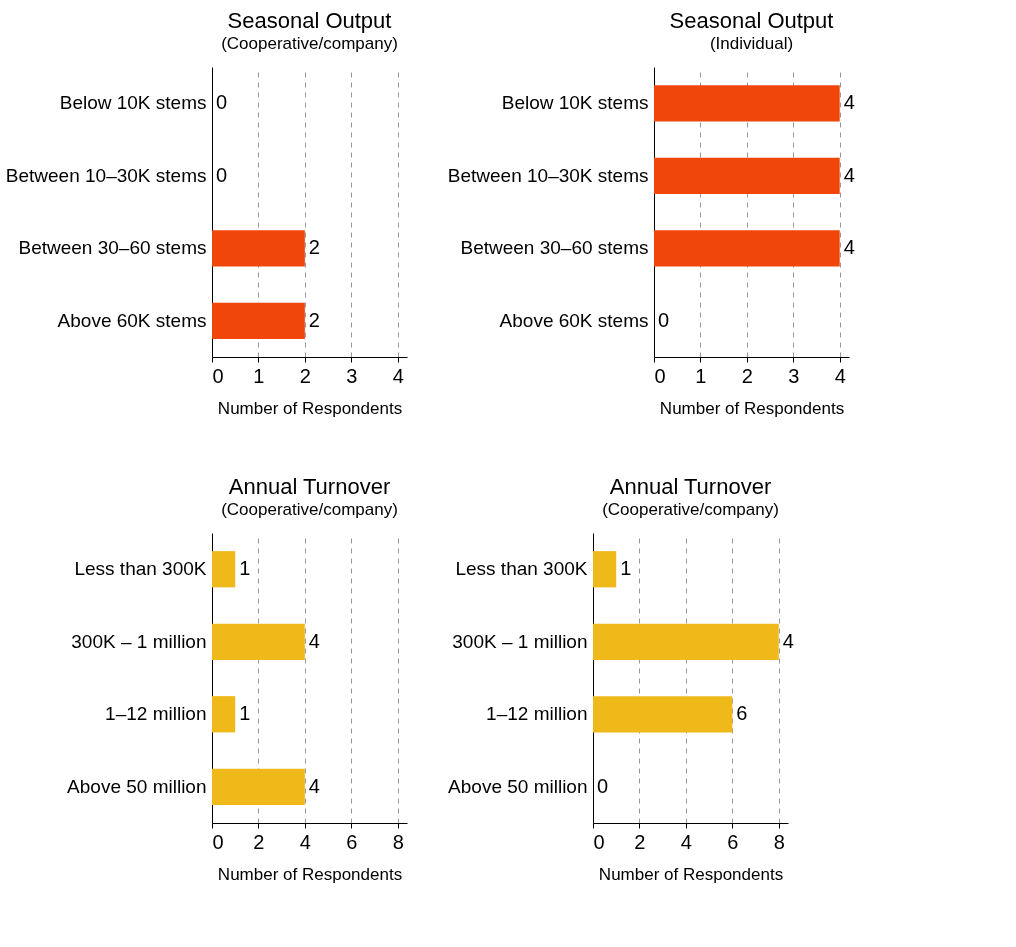  What do you see at coordinates (742, 713) in the screenshot?
I see `data-label: 6` at bounding box center [742, 713].